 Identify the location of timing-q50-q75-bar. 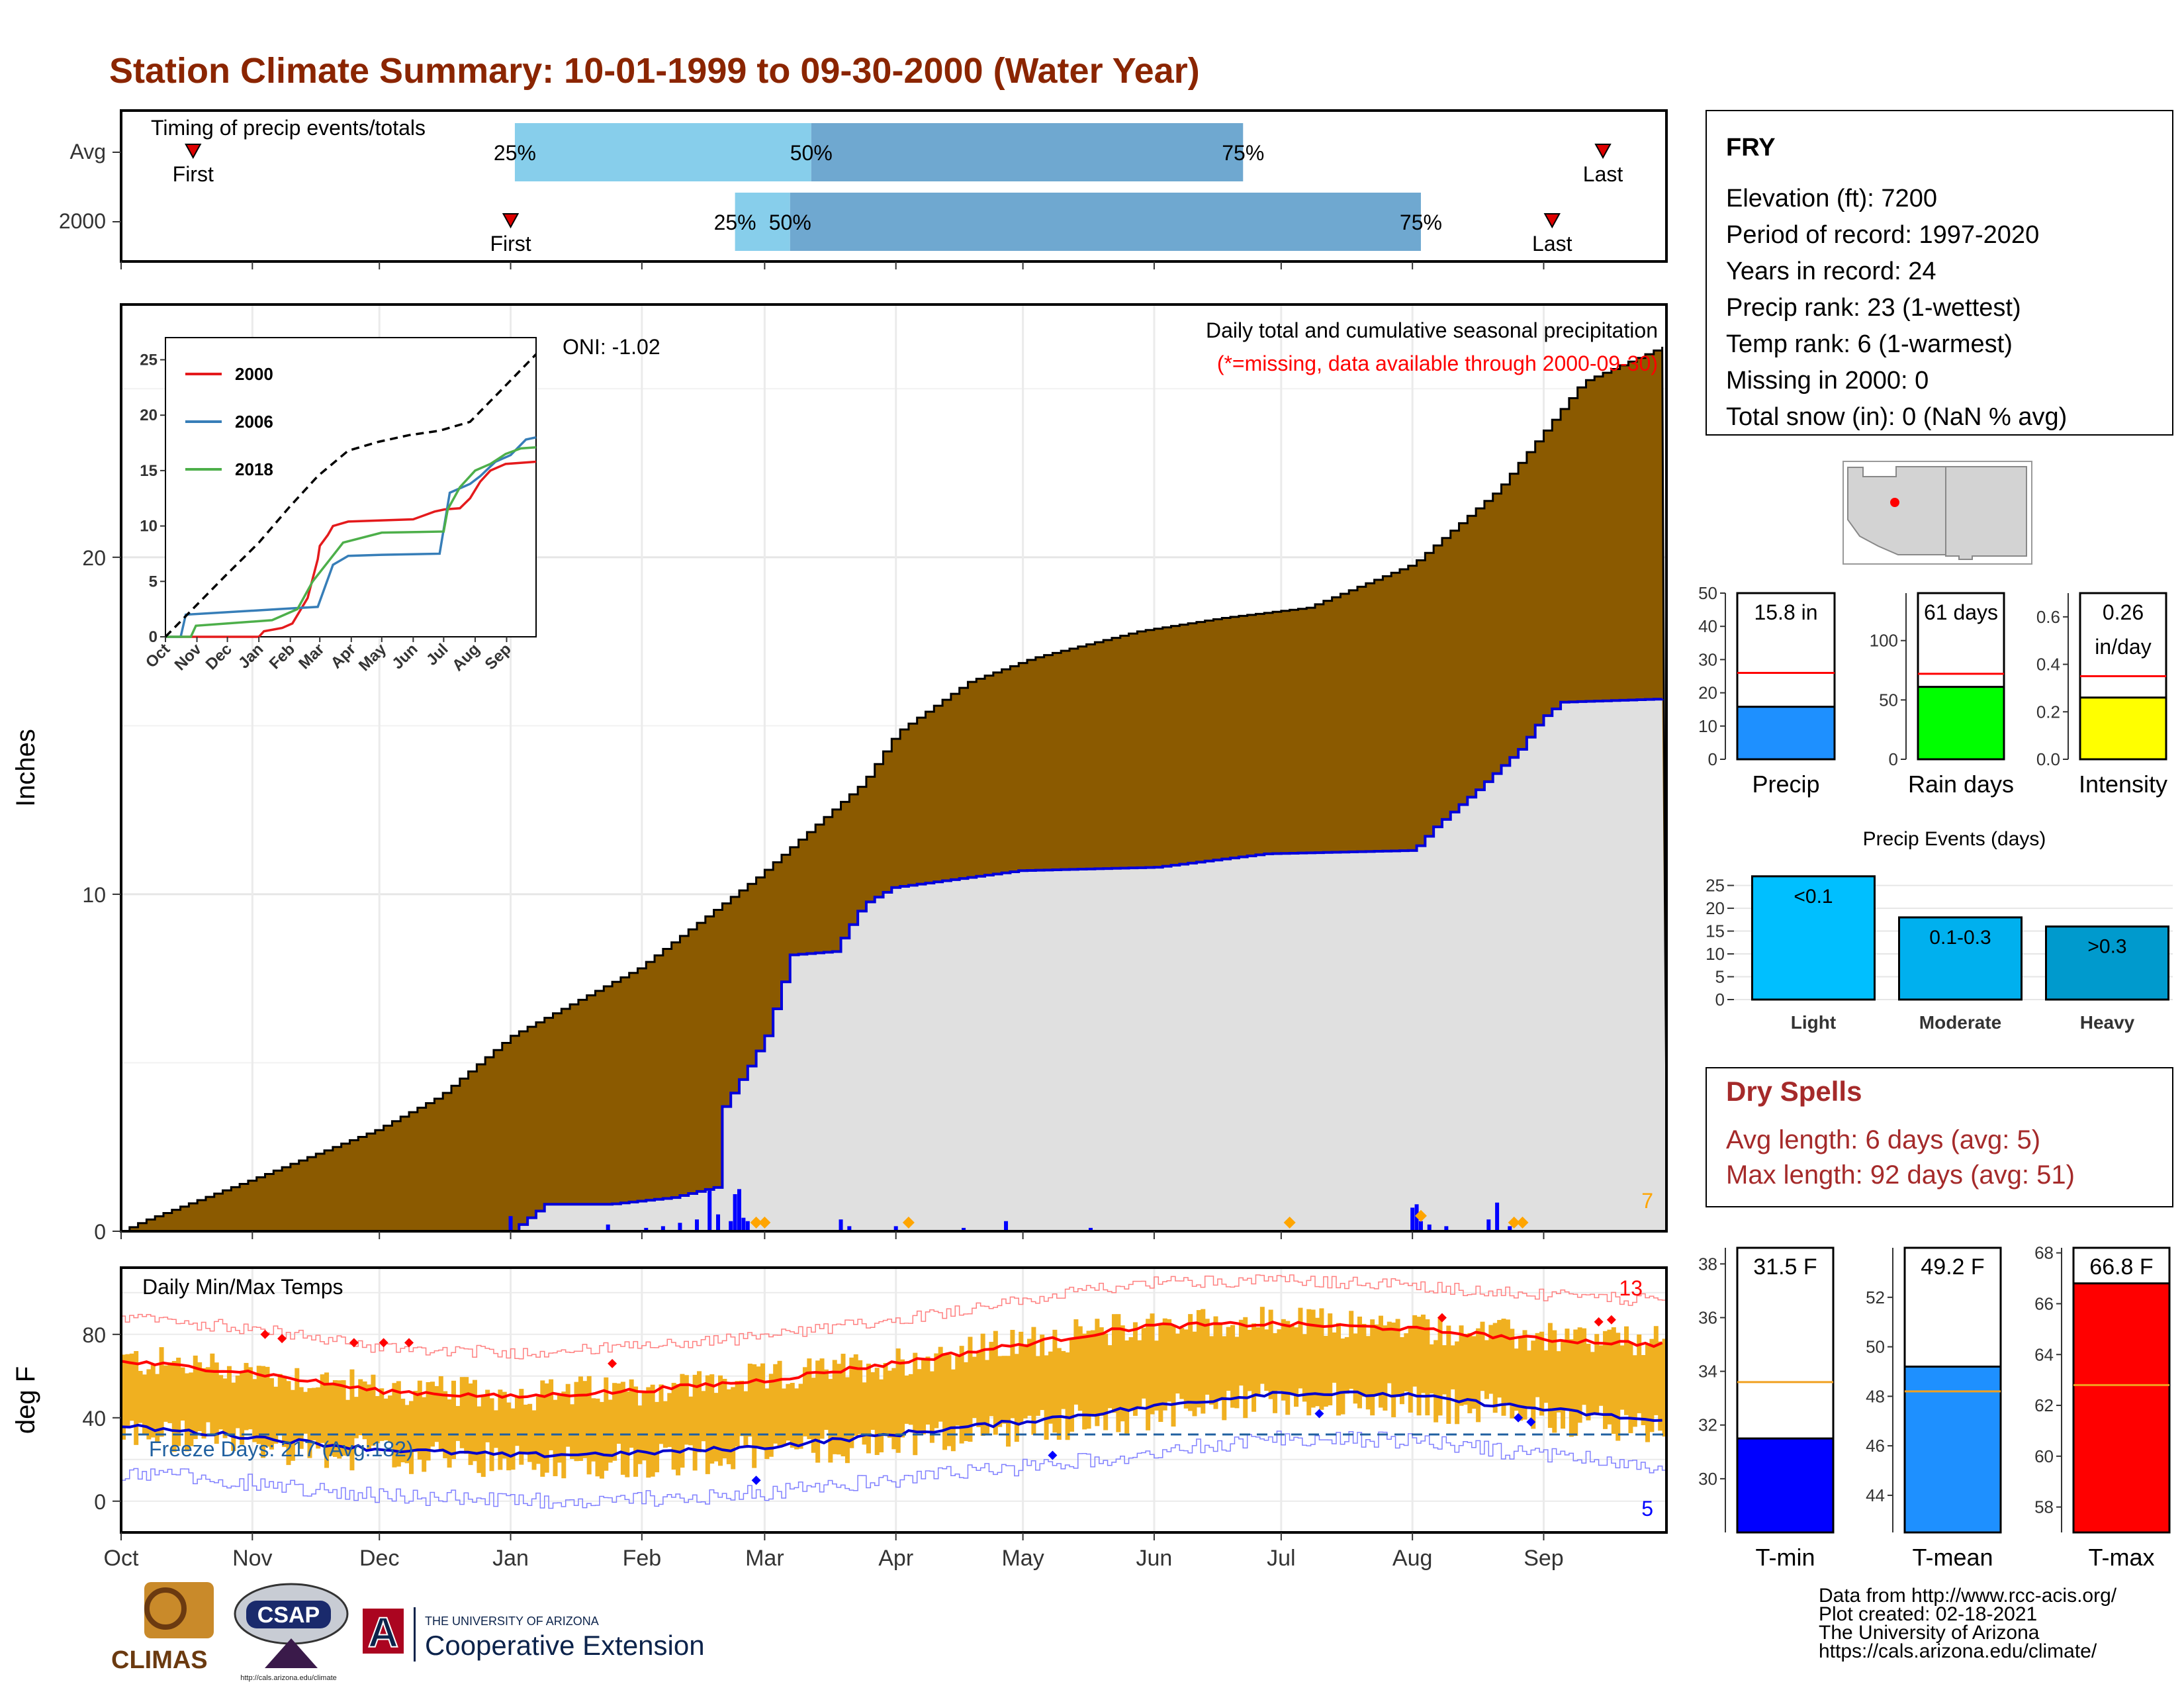
(1027, 152).